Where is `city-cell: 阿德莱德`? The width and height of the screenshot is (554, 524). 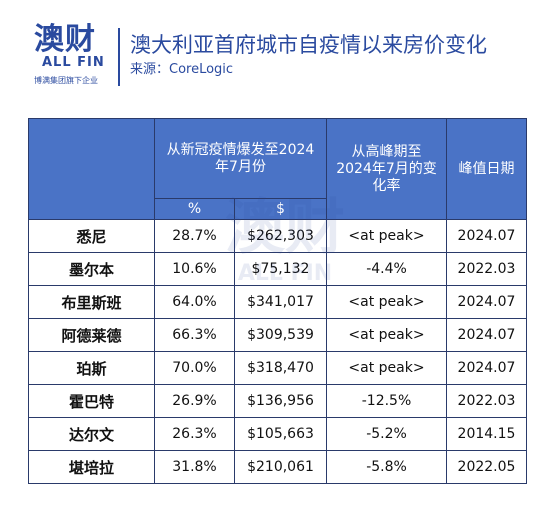
city-cell: 阿德莱德 is located at coordinates (91, 335).